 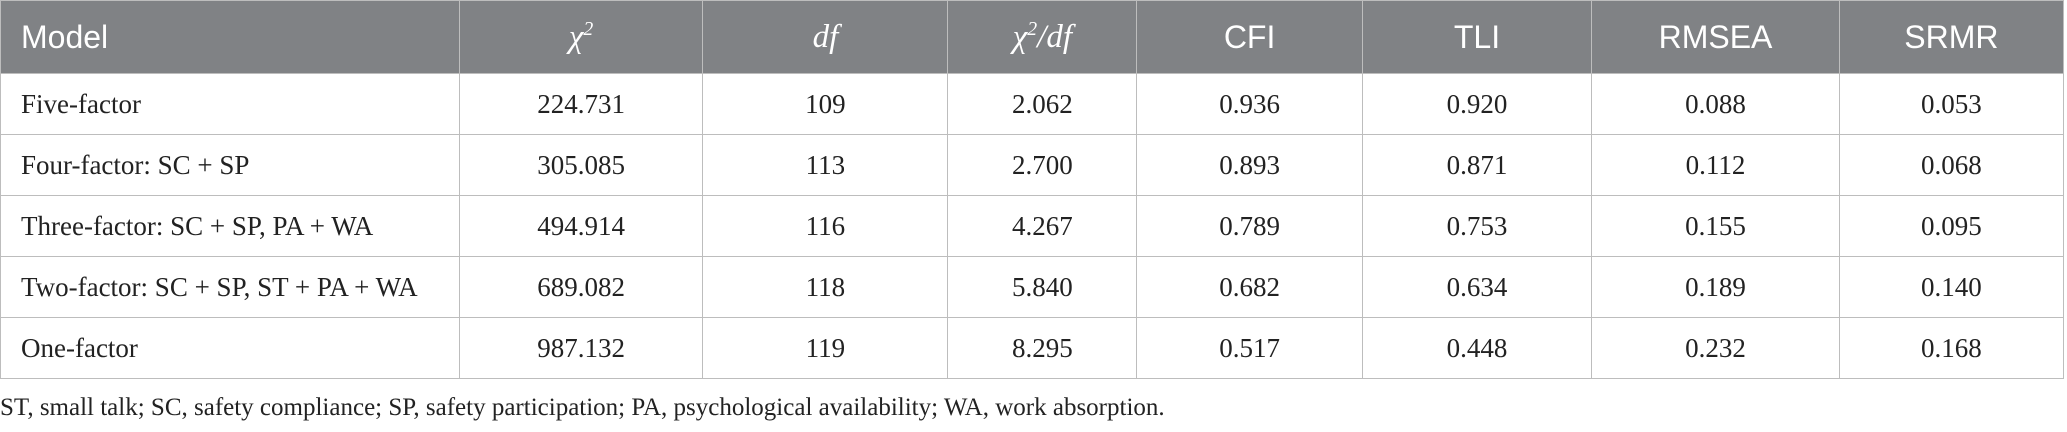 I want to click on cell-rmsea: 0.155, so click(x=1715, y=226).